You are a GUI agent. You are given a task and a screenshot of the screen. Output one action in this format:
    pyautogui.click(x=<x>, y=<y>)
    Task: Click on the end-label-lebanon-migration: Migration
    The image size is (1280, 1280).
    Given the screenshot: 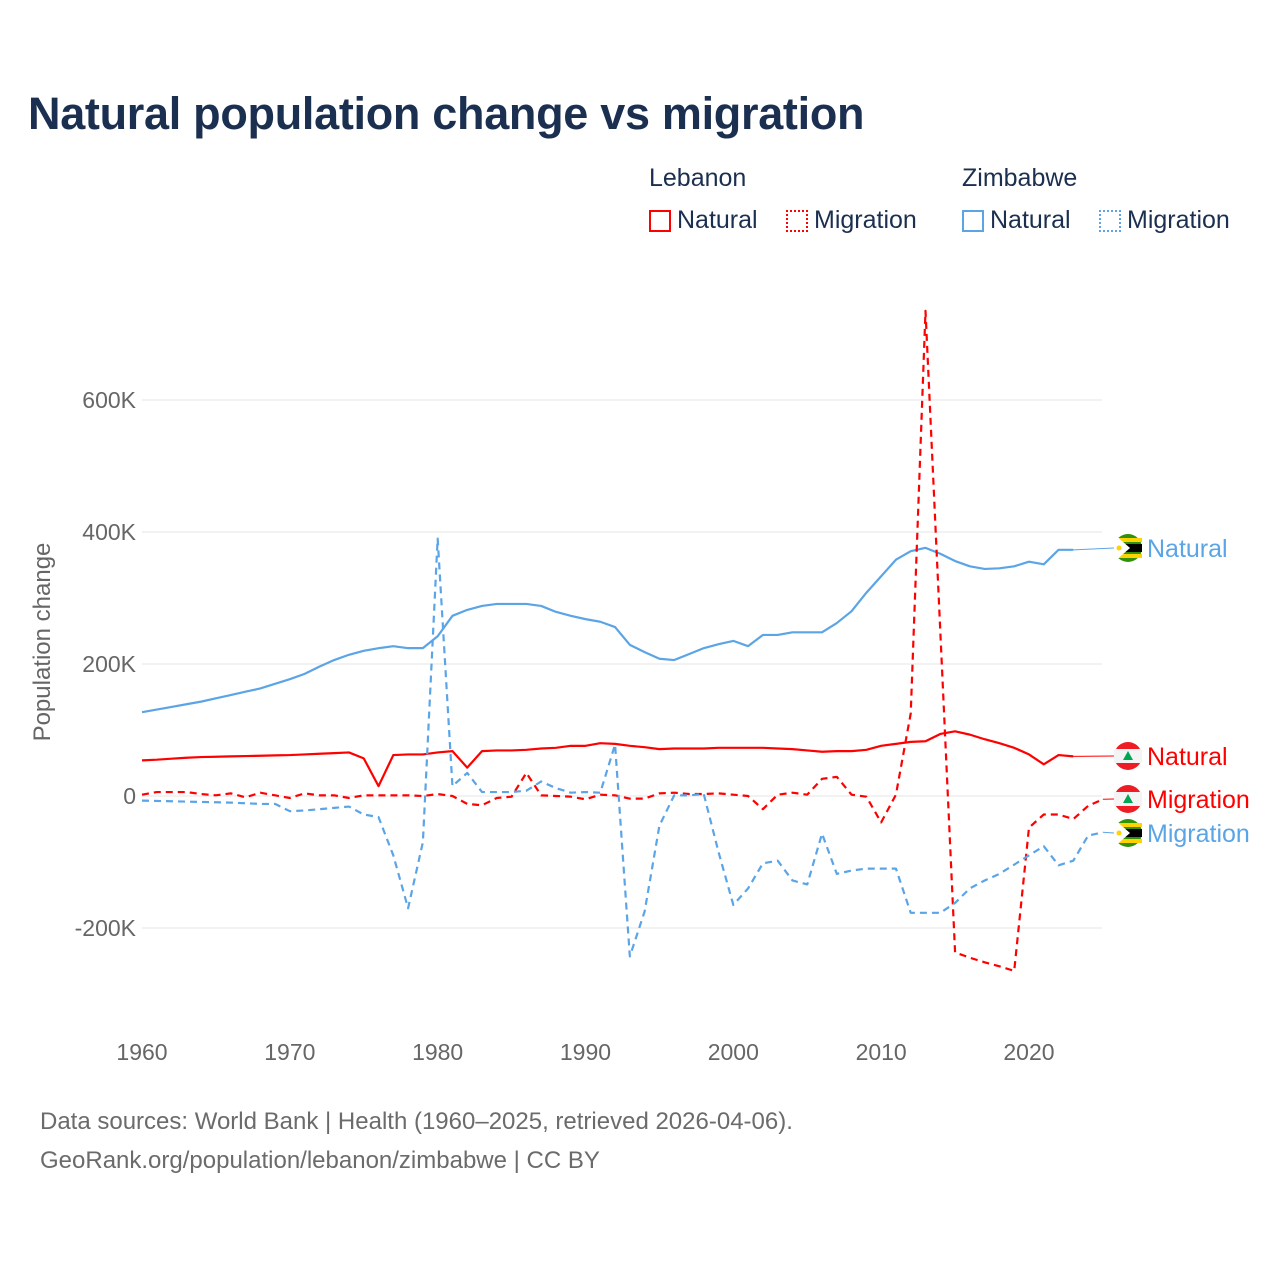 What is the action you would take?
    pyautogui.click(x=1198, y=800)
    